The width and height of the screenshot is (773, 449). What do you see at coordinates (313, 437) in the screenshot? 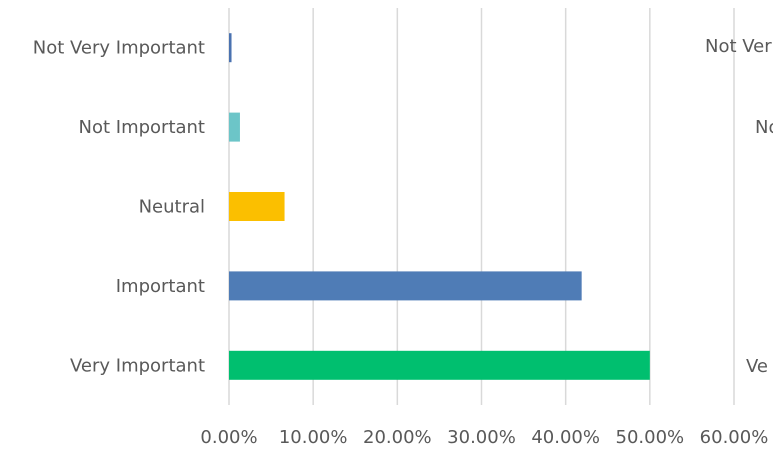
I see `x-tick-label: 10.00%` at bounding box center [313, 437].